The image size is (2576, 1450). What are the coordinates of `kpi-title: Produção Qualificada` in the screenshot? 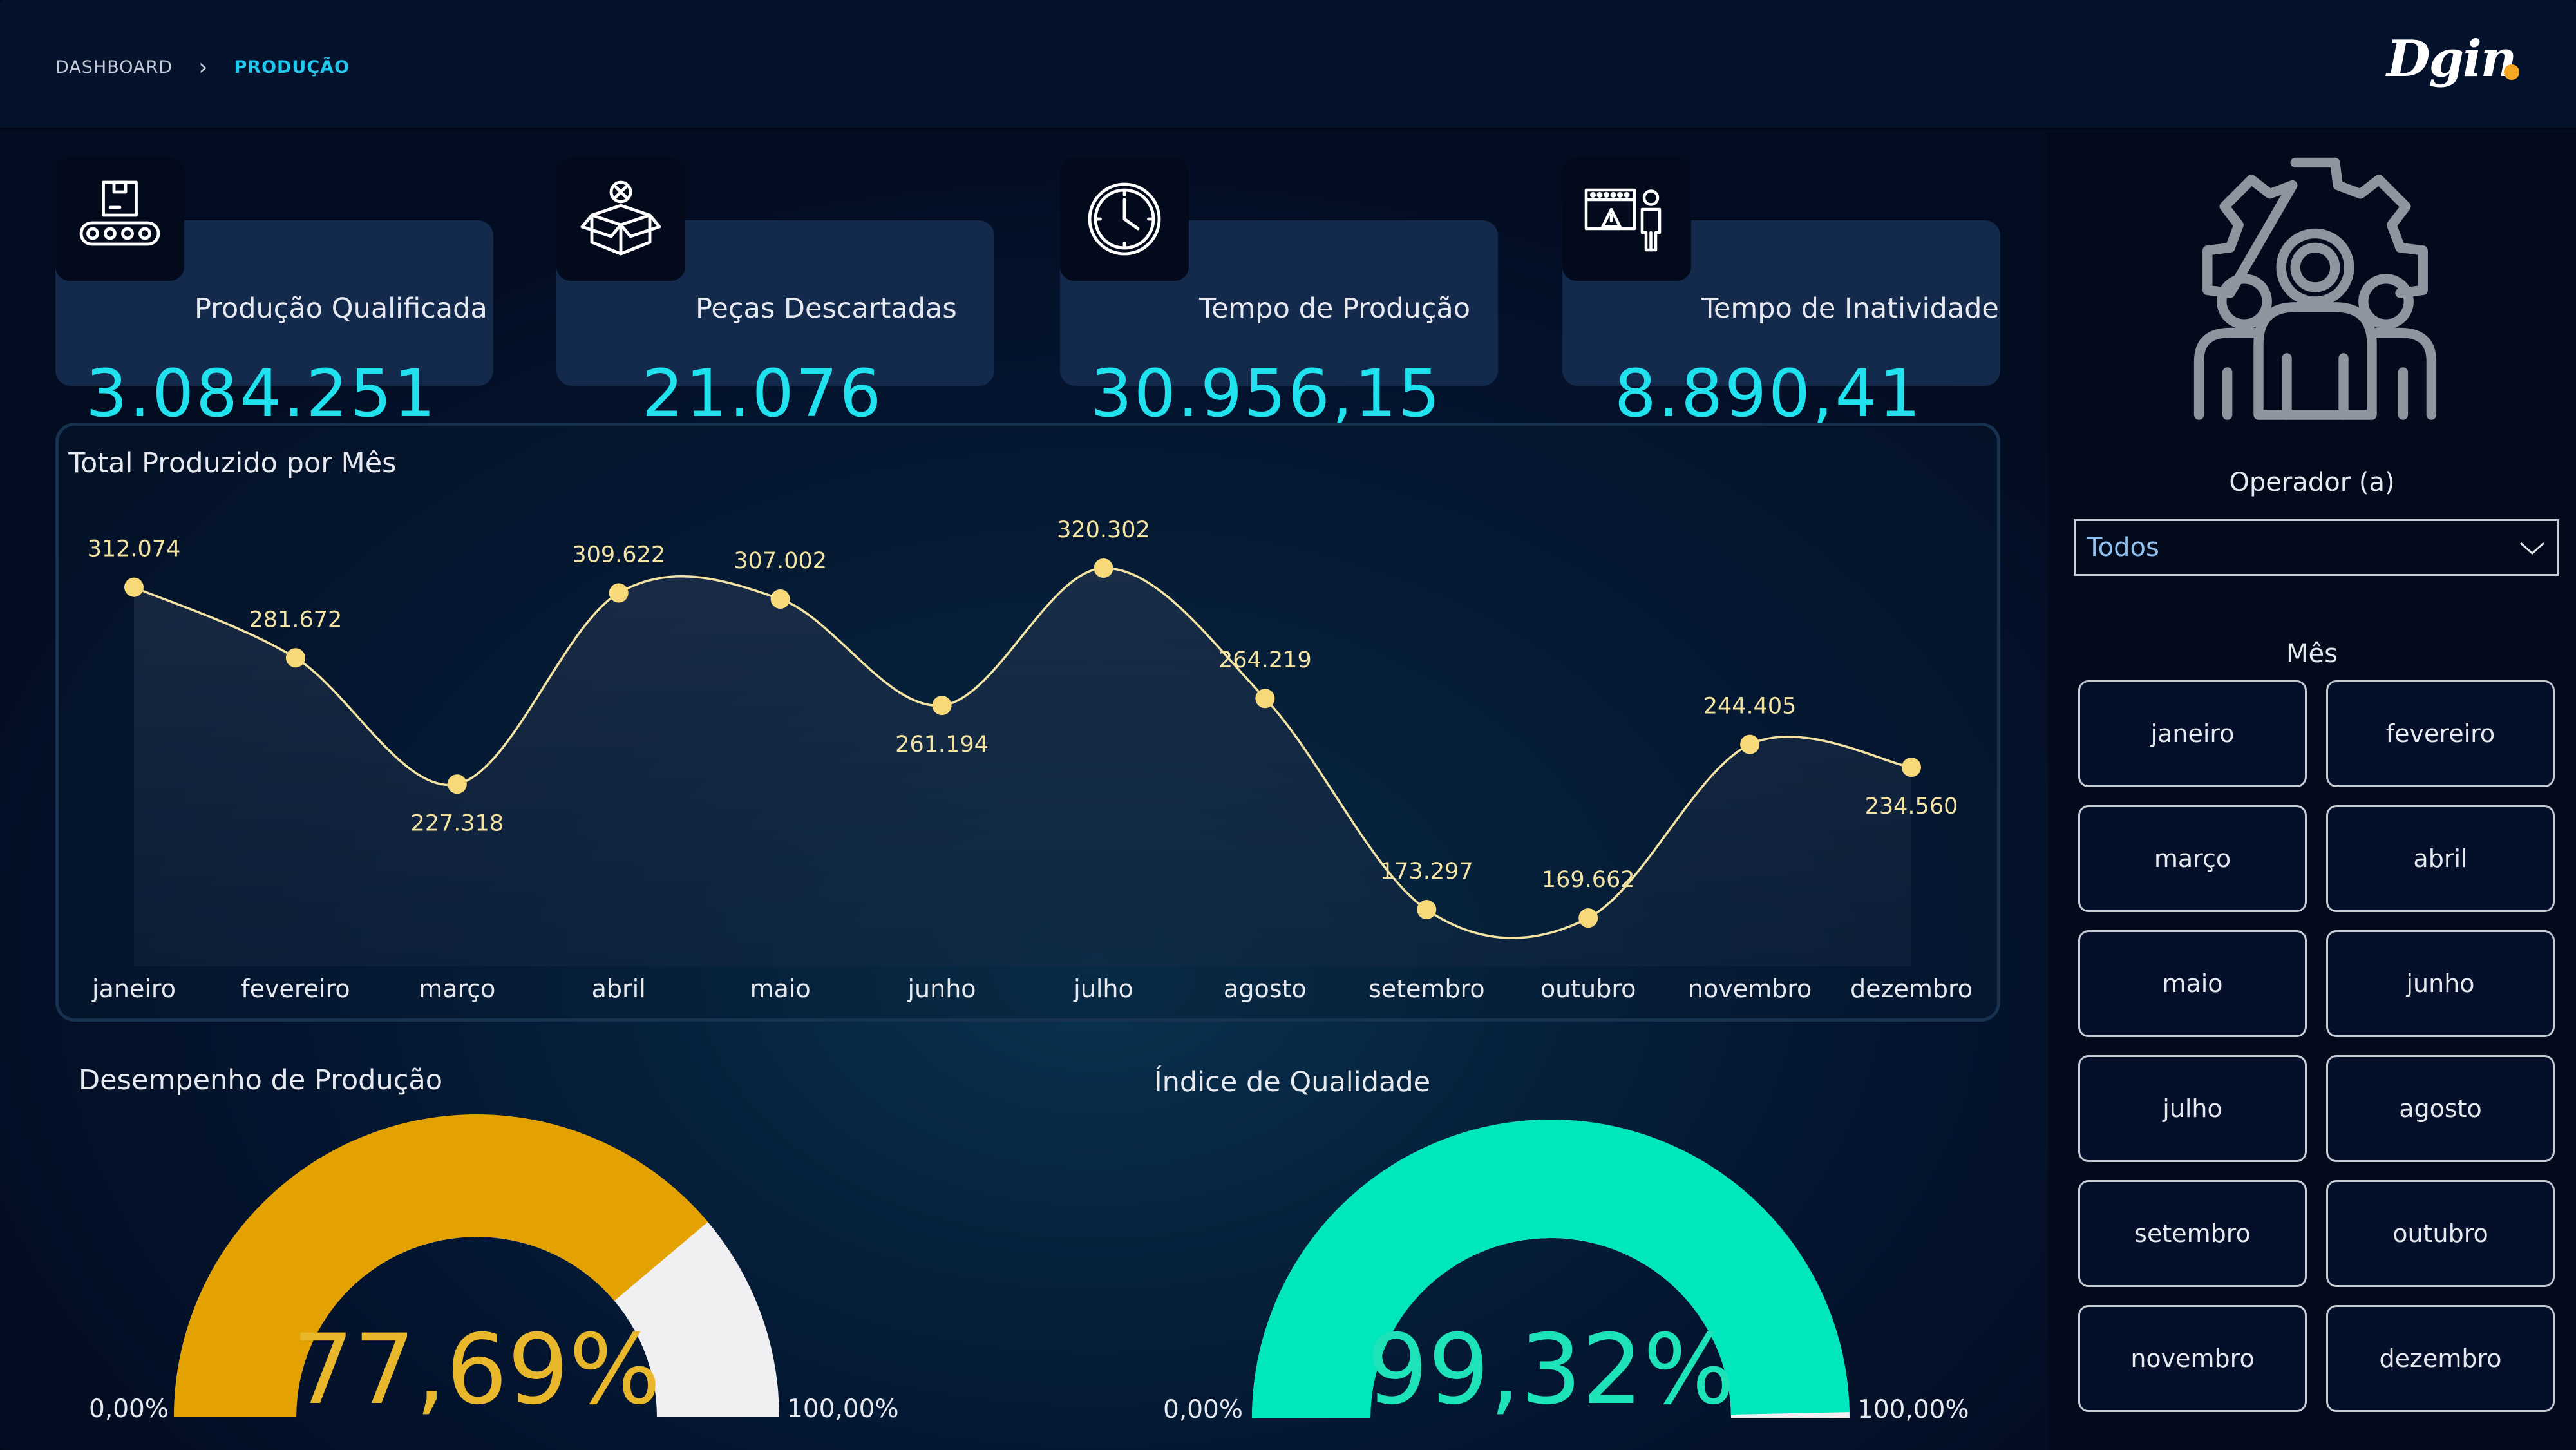 It's located at (341, 308).